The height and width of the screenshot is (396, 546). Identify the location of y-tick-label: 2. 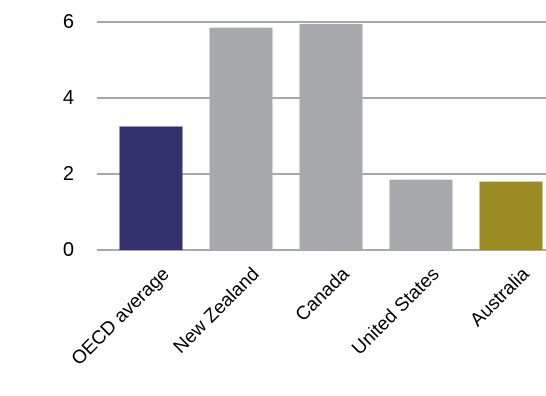
(68, 174).